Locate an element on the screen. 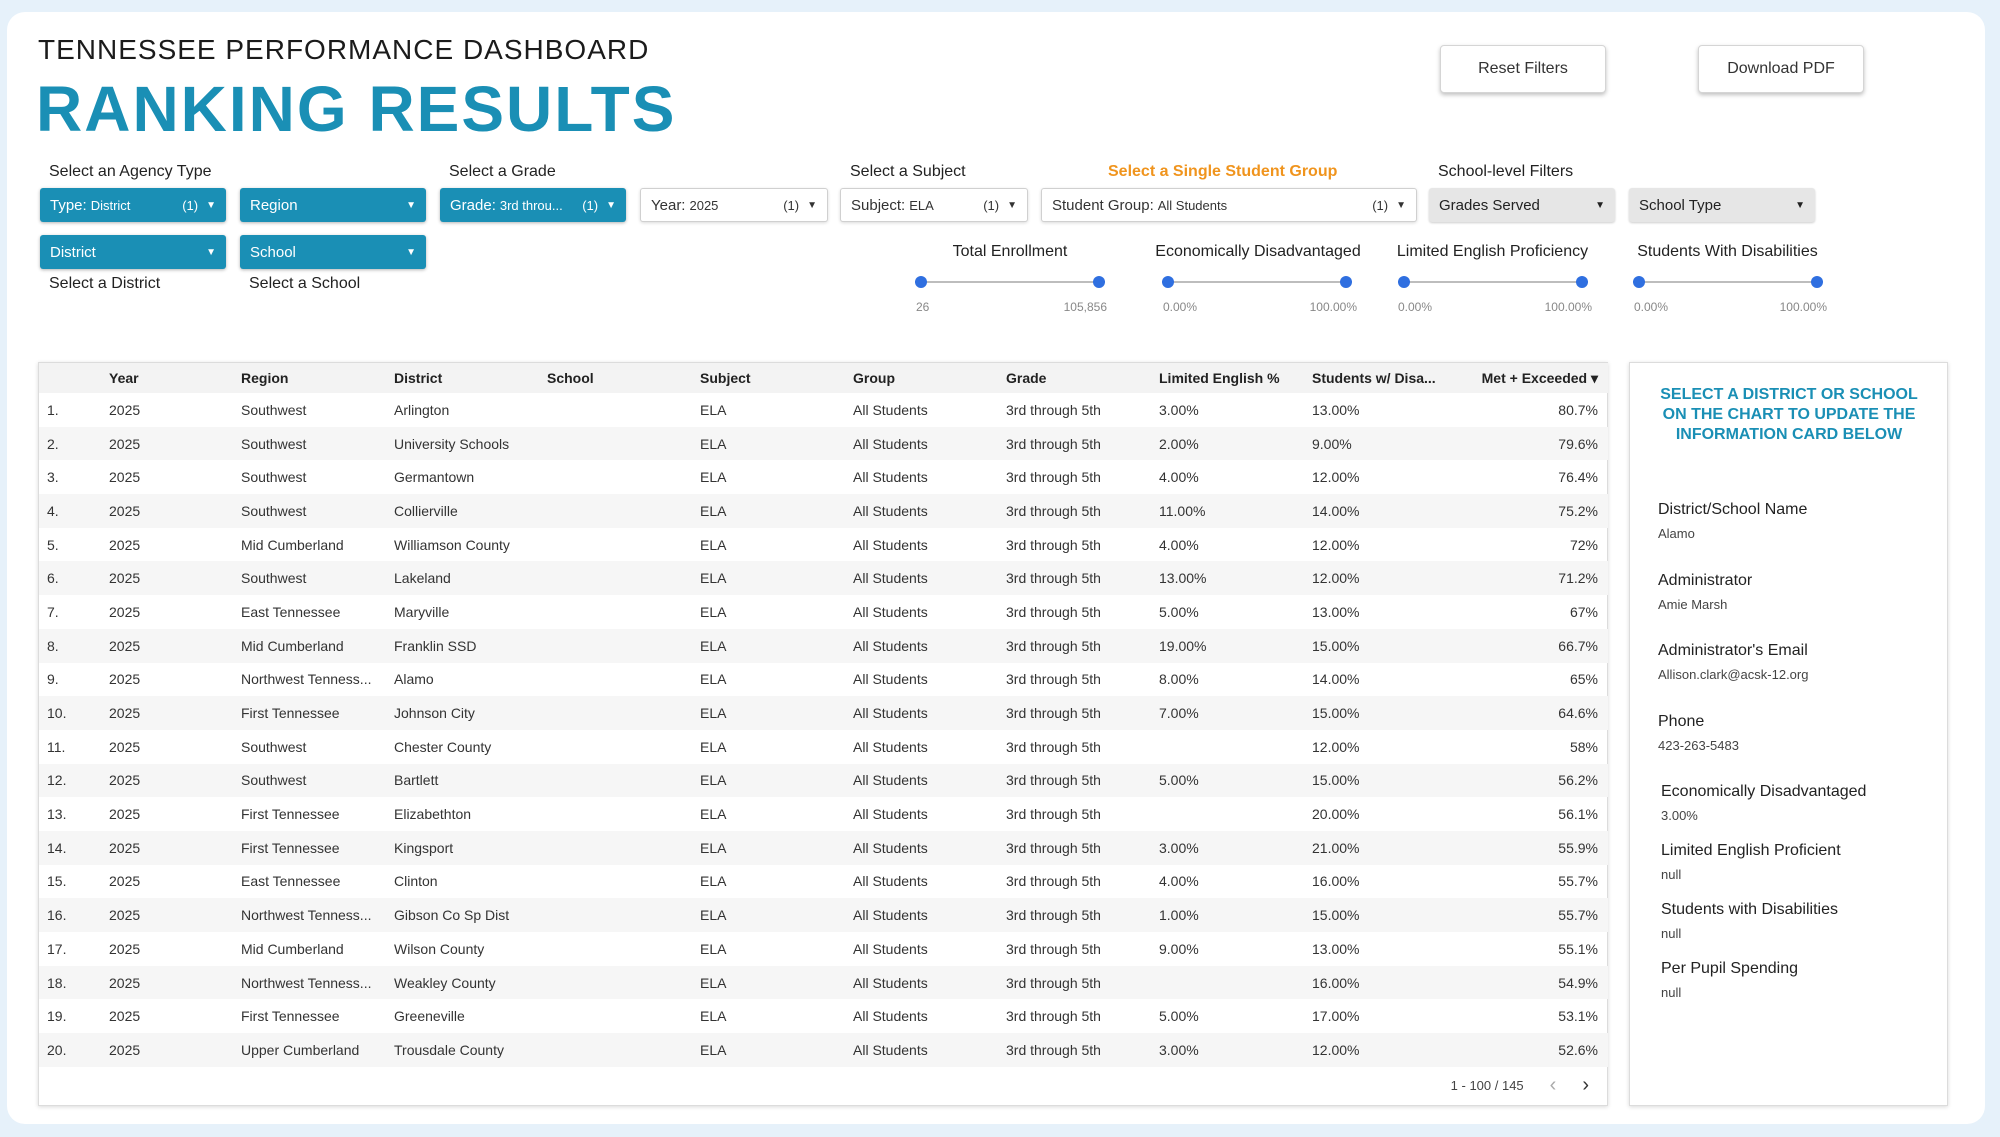 This screenshot has width=2000, height=1137. table-cell: 13.00% is located at coordinates (1235, 578).